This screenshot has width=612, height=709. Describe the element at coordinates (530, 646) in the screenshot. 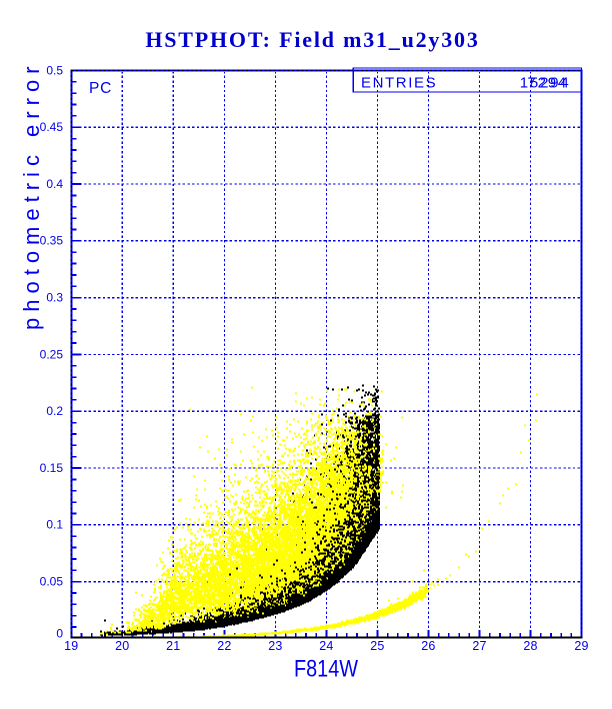

I see `svg-text: 28` at that location.